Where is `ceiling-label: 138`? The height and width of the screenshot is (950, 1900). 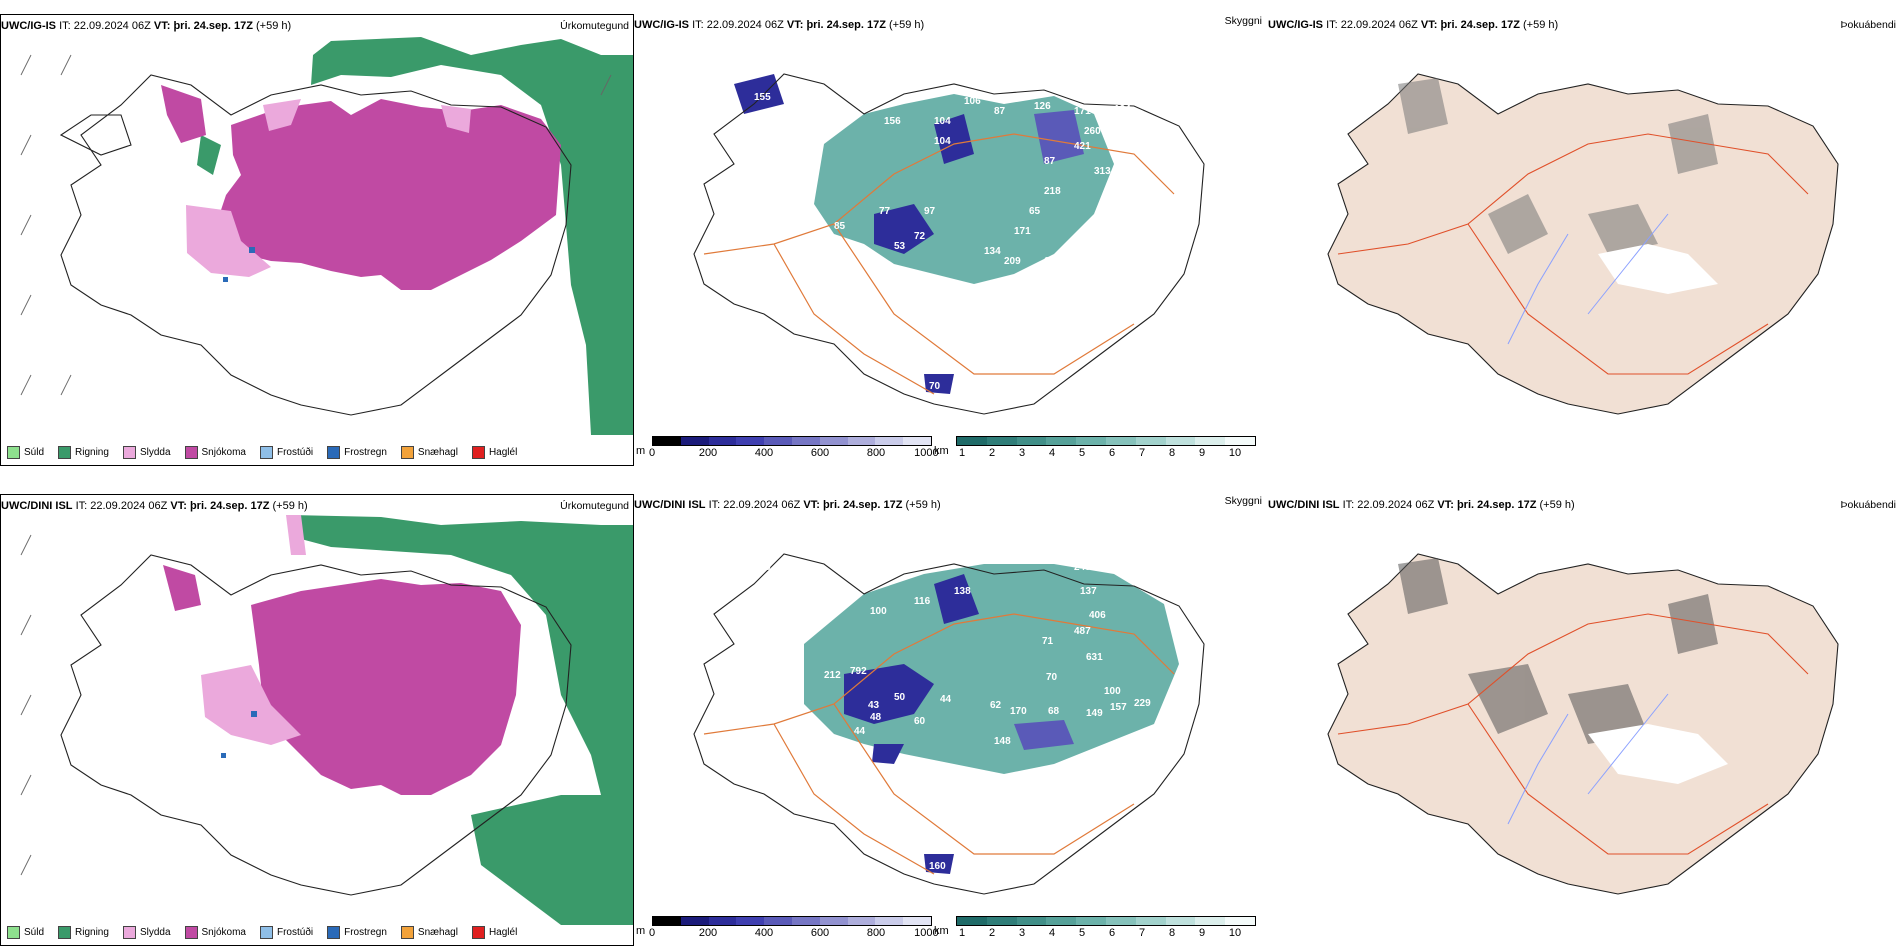
ceiling-label: 138 is located at coordinates (962, 591).